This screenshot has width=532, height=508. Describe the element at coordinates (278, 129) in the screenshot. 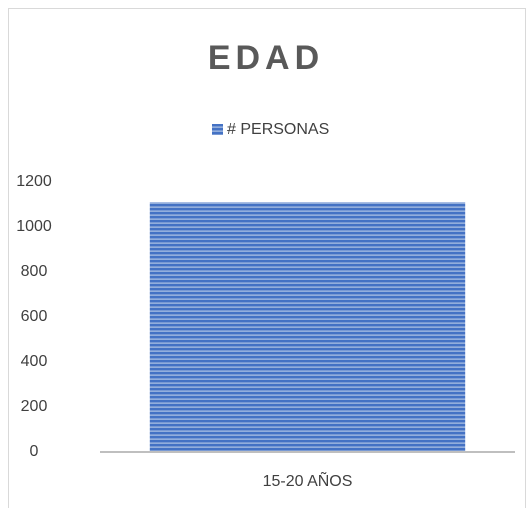

I see `legend-label: # PERSONAS` at that location.